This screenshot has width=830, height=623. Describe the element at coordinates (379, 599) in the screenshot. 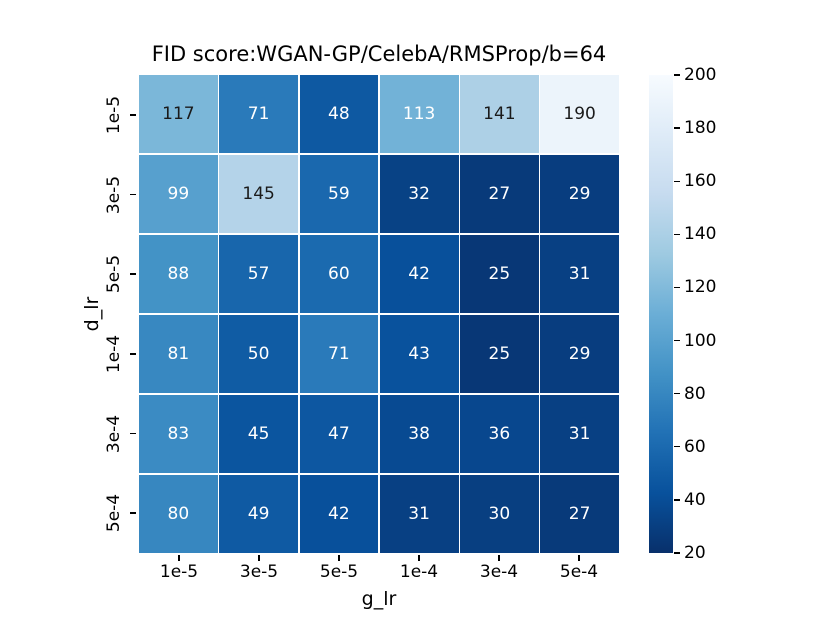

I see `x-axis-label: g_lr` at that location.